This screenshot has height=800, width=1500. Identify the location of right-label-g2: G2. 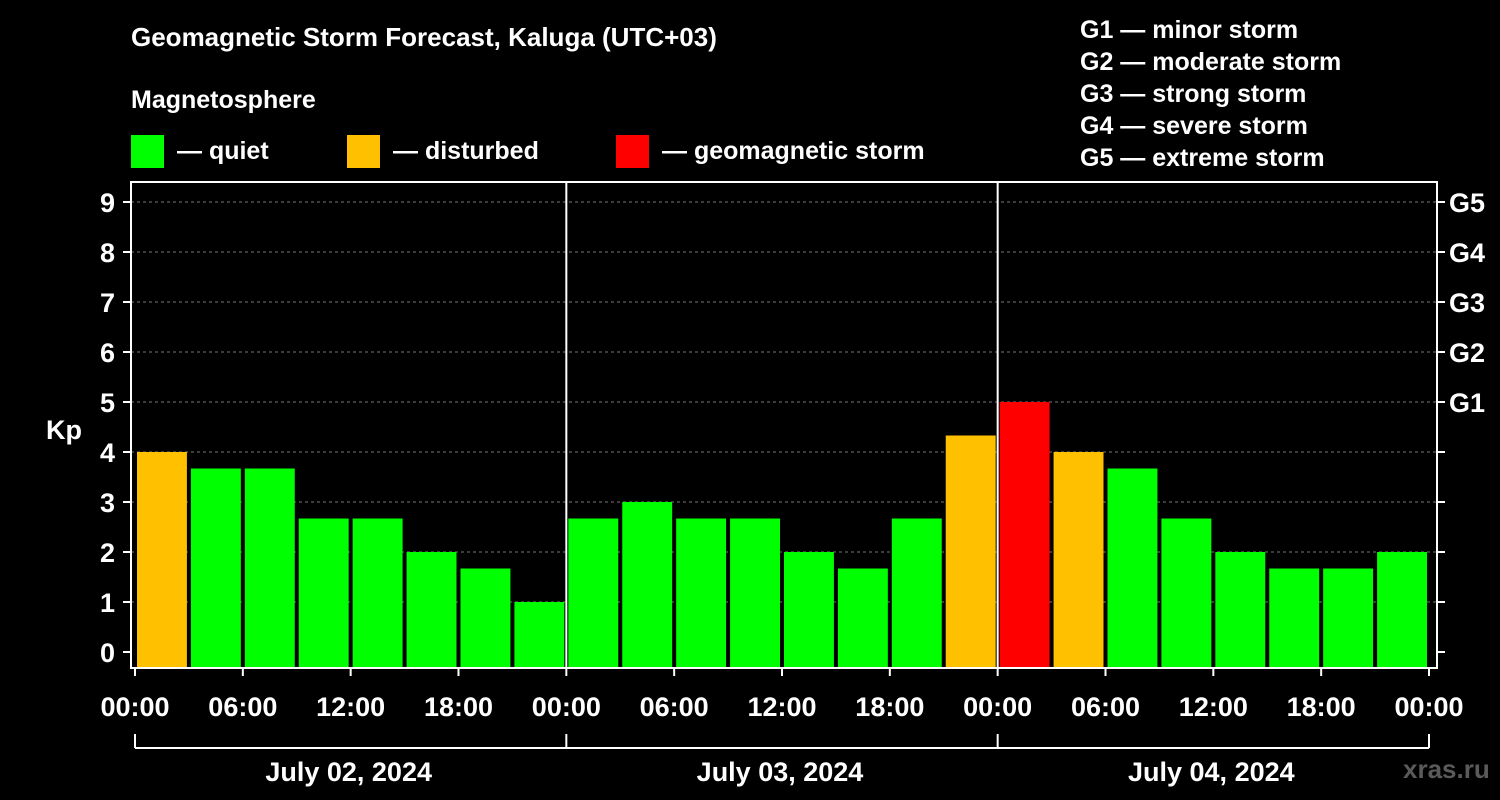
(1467, 353).